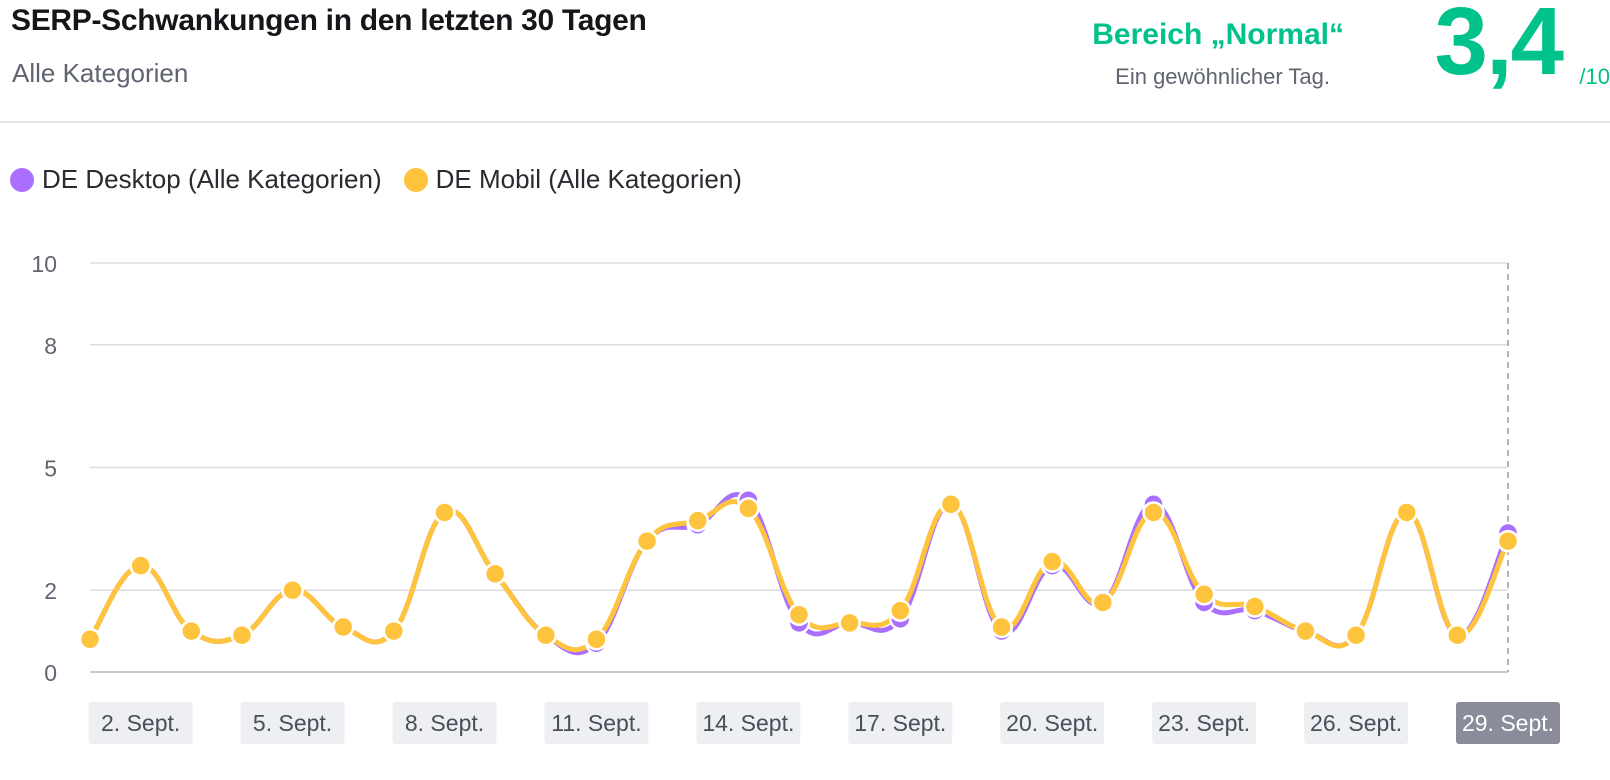  I want to click on legend-label-mobile: DE Mobil (Alle Kategorien), so click(588, 179).